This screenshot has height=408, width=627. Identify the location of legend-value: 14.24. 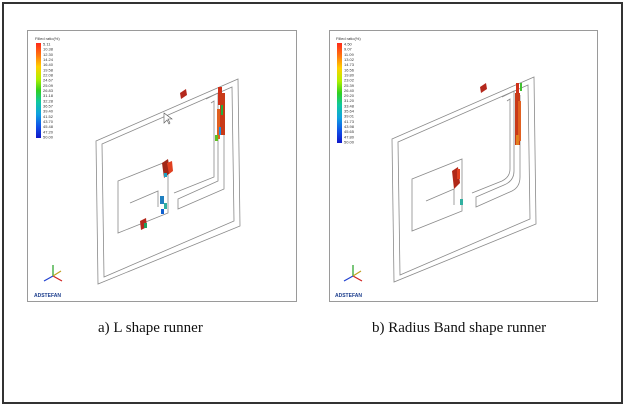
(48, 59).